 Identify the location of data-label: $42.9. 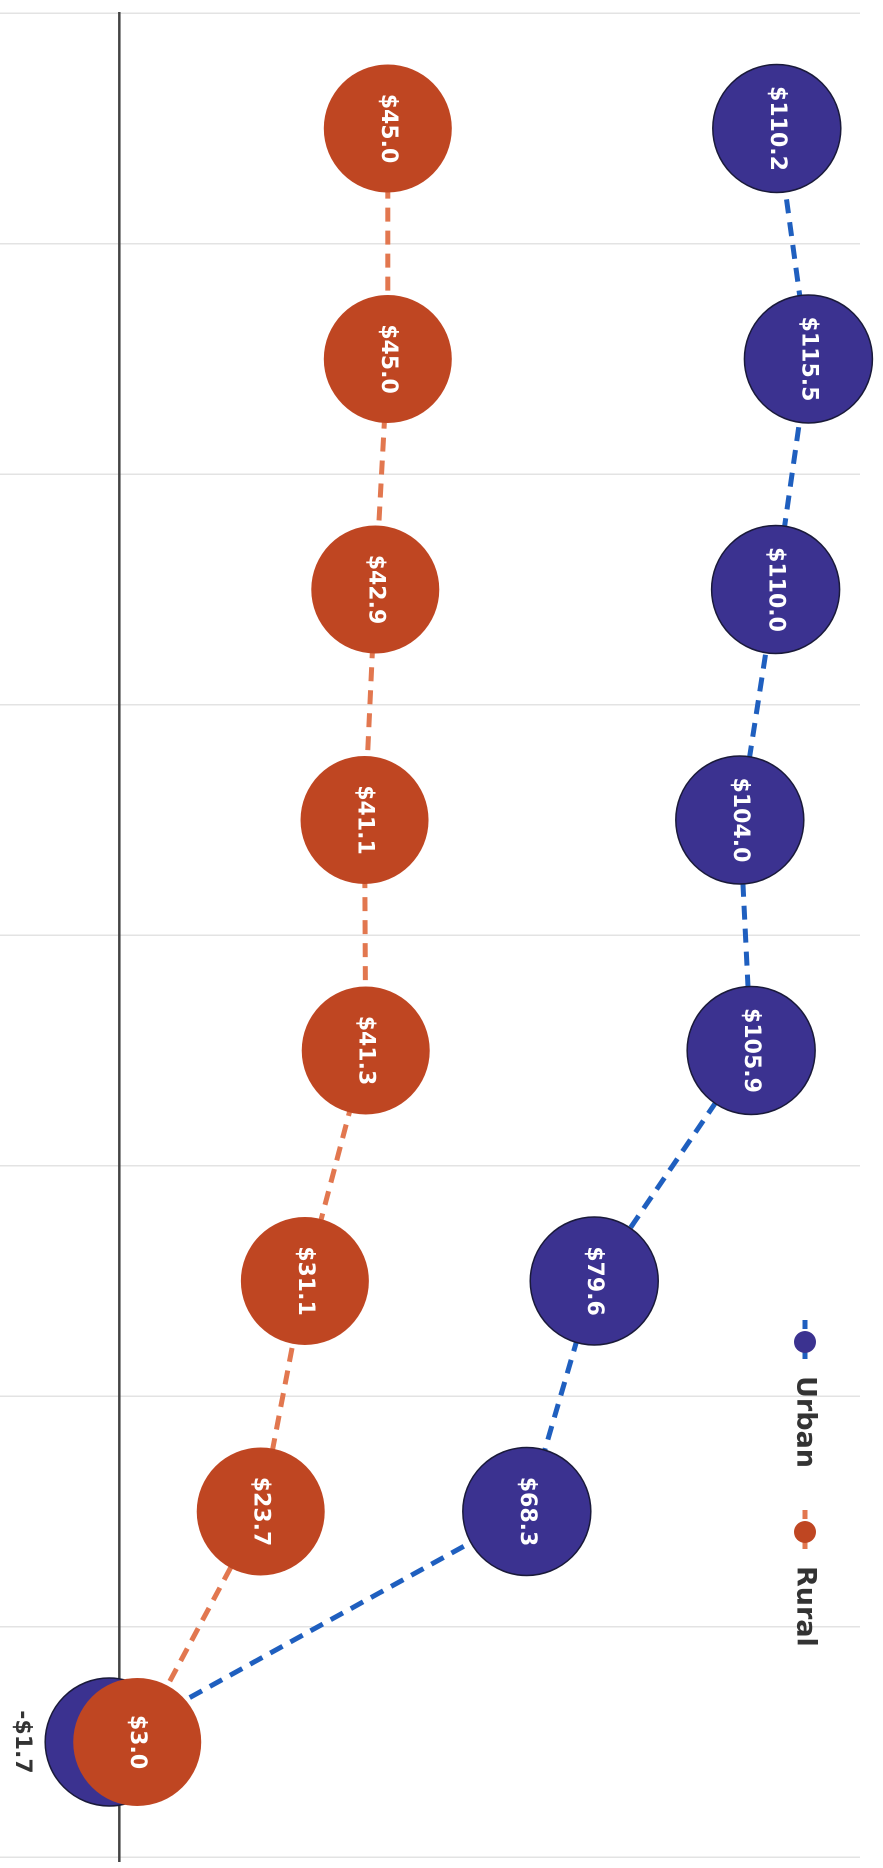
(375, 590).